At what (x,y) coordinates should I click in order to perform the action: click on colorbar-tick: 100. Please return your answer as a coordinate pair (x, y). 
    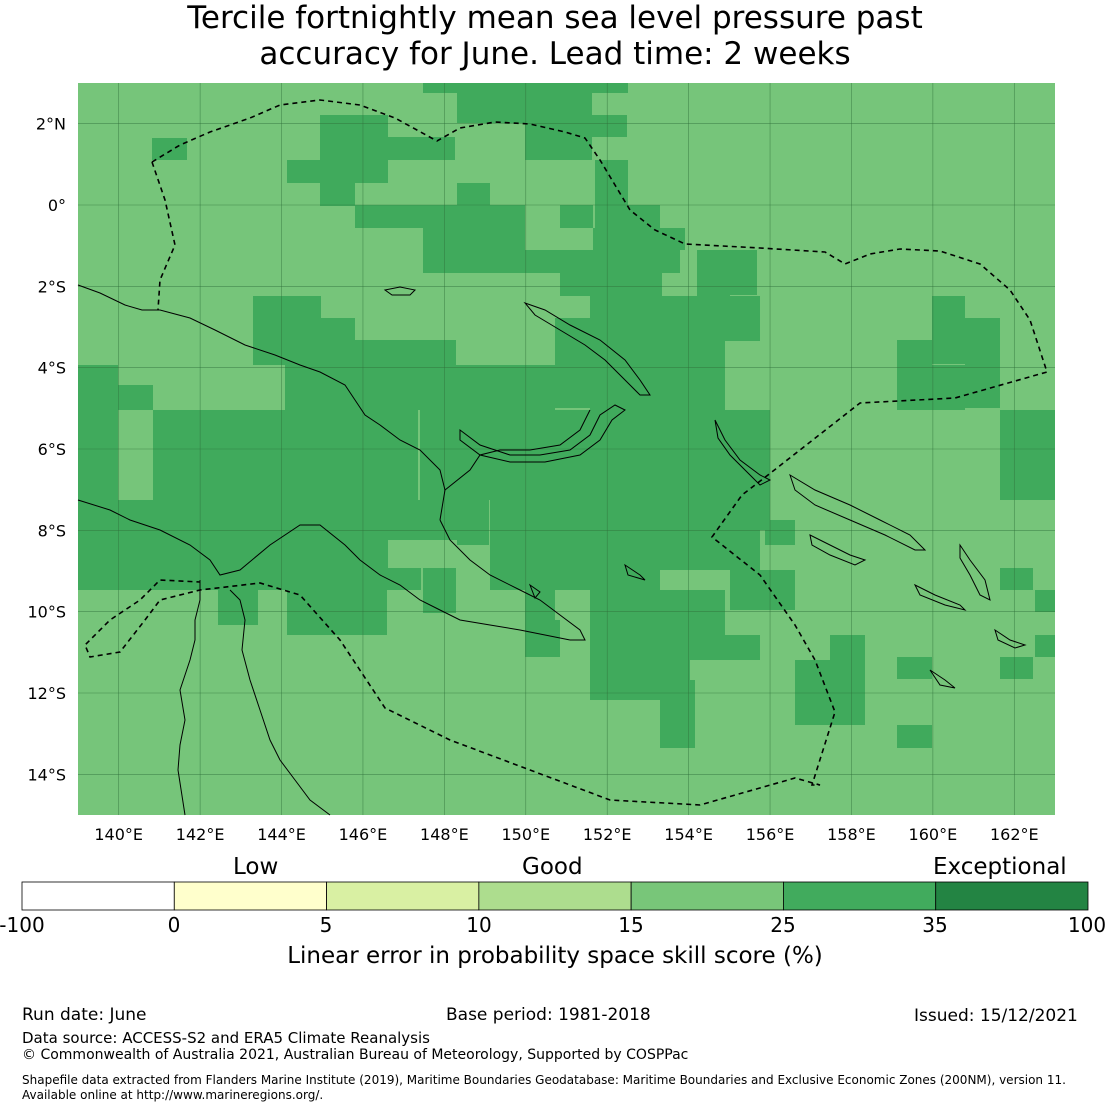
    Looking at the image, I should click on (1087, 925).